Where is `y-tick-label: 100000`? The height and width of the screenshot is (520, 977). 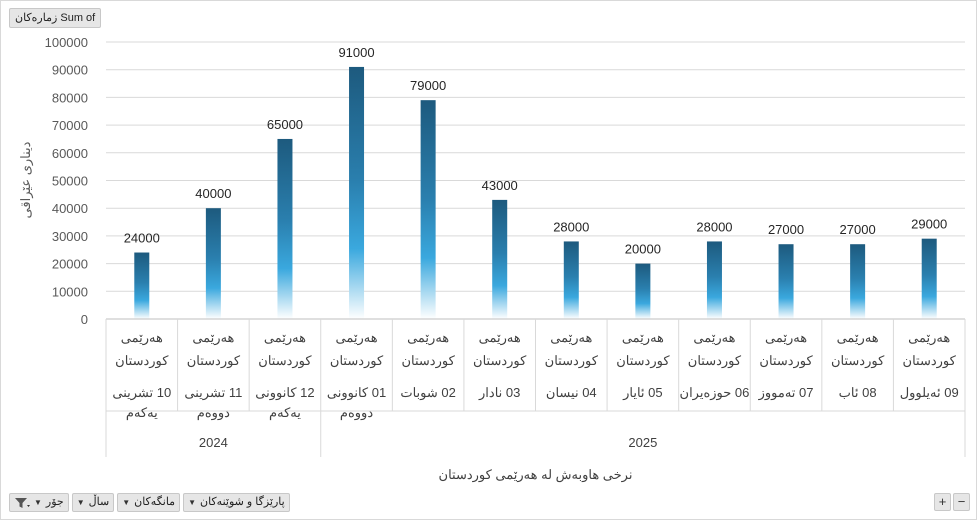 y-tick-label: 100000 is located at coordinates (66, 42).